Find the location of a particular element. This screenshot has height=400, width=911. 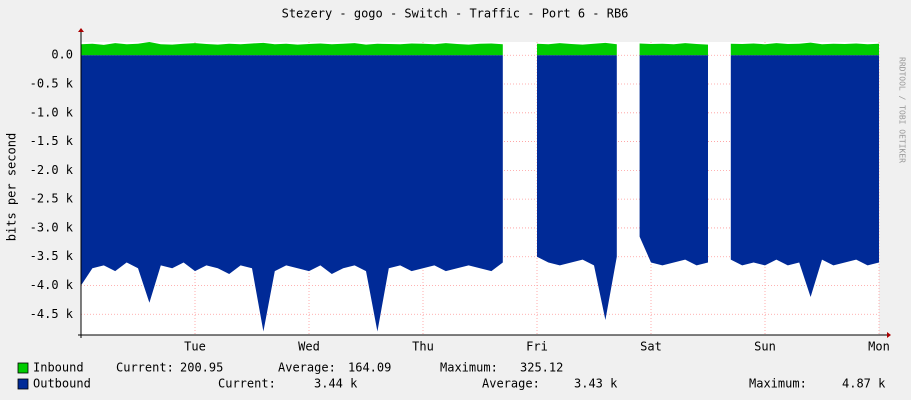

y-tick-label: 0.0 is located at coordinates (62, 55).